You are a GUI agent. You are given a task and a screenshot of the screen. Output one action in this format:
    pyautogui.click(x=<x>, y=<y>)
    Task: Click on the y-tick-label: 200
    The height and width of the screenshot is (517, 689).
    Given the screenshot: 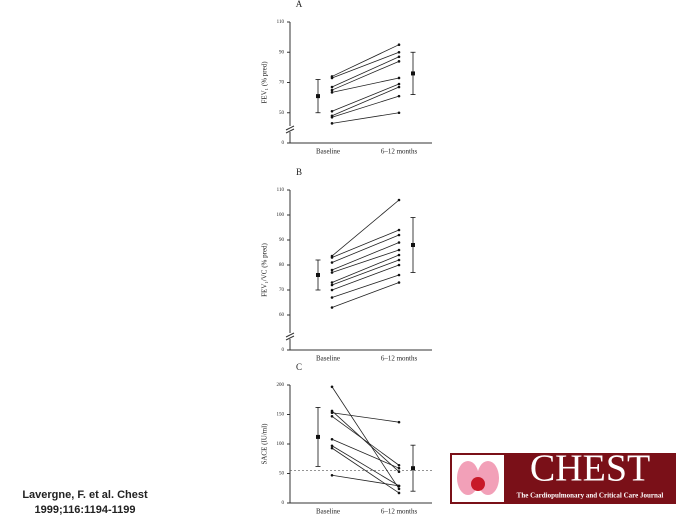 What is the action you would take?
    pyautogui.click(x=281, y=385)
    